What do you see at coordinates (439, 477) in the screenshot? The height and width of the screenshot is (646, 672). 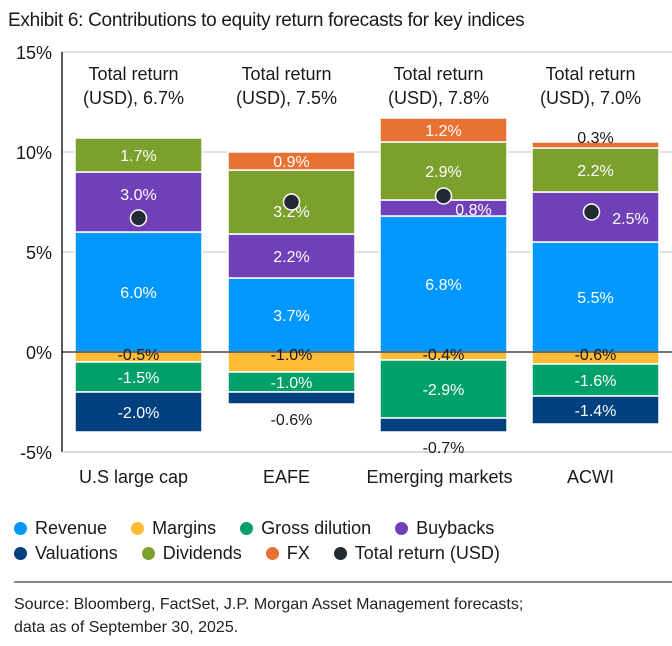 I see `x-category-label: Emerging markets` at bounding box center [439, 477].